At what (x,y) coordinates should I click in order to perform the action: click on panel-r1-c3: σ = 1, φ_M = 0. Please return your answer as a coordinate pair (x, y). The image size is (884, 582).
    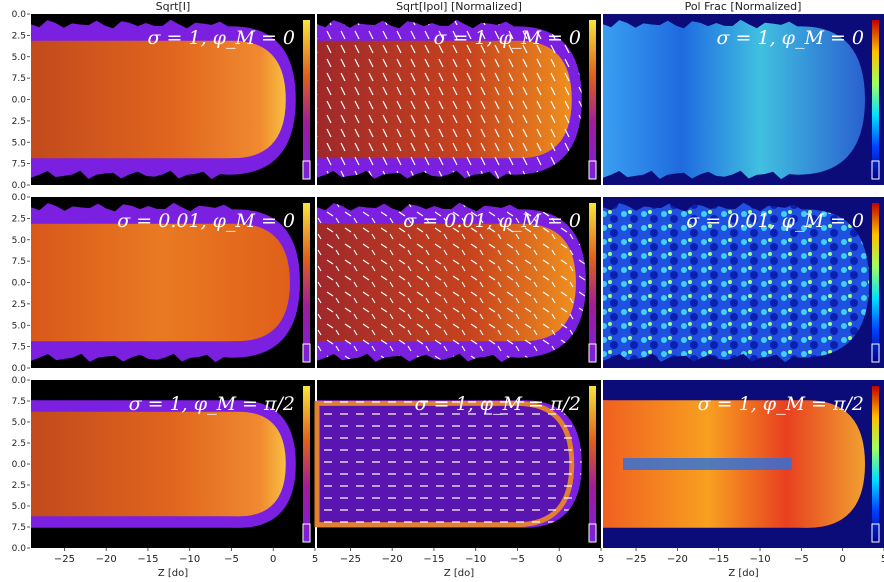
    Looking at the image, I should click on (743, 99).